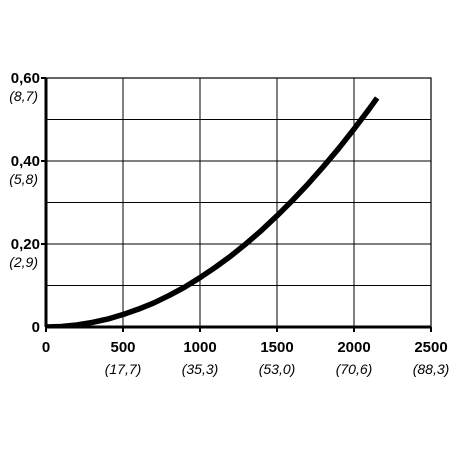 This screenshot has width=450, height=450. I want to click on y-tick-label: 0,40, so click(25, 161).